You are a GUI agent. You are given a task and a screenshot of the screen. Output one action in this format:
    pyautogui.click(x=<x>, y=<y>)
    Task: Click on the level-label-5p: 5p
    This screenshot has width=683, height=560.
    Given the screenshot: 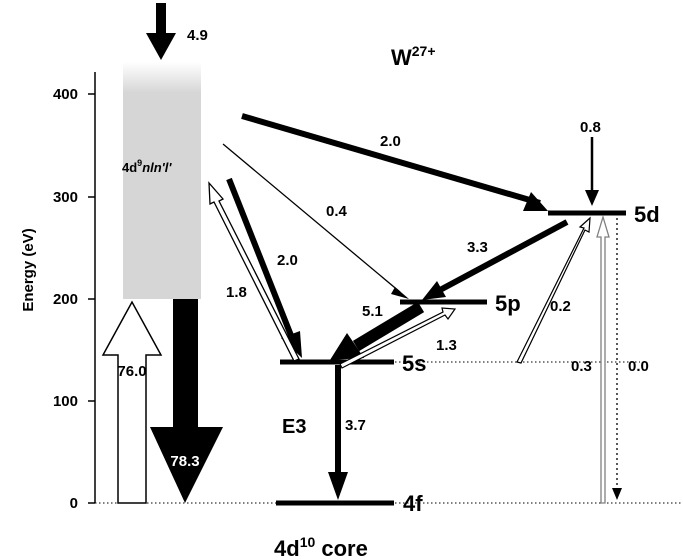 What is the action you would take?
    pyautogui.click(x=508, y=303)
    